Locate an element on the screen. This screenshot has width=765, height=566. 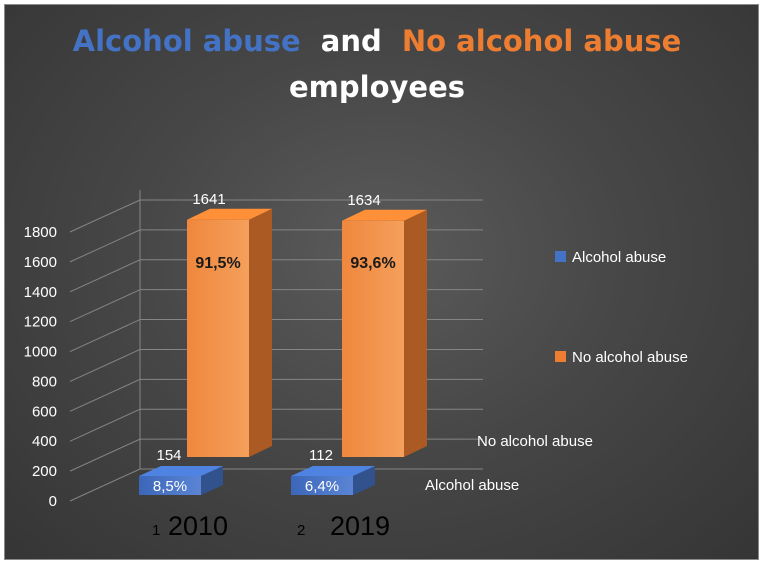
y-tick-label-1200: 1200 is located at coordinates (40, 322).